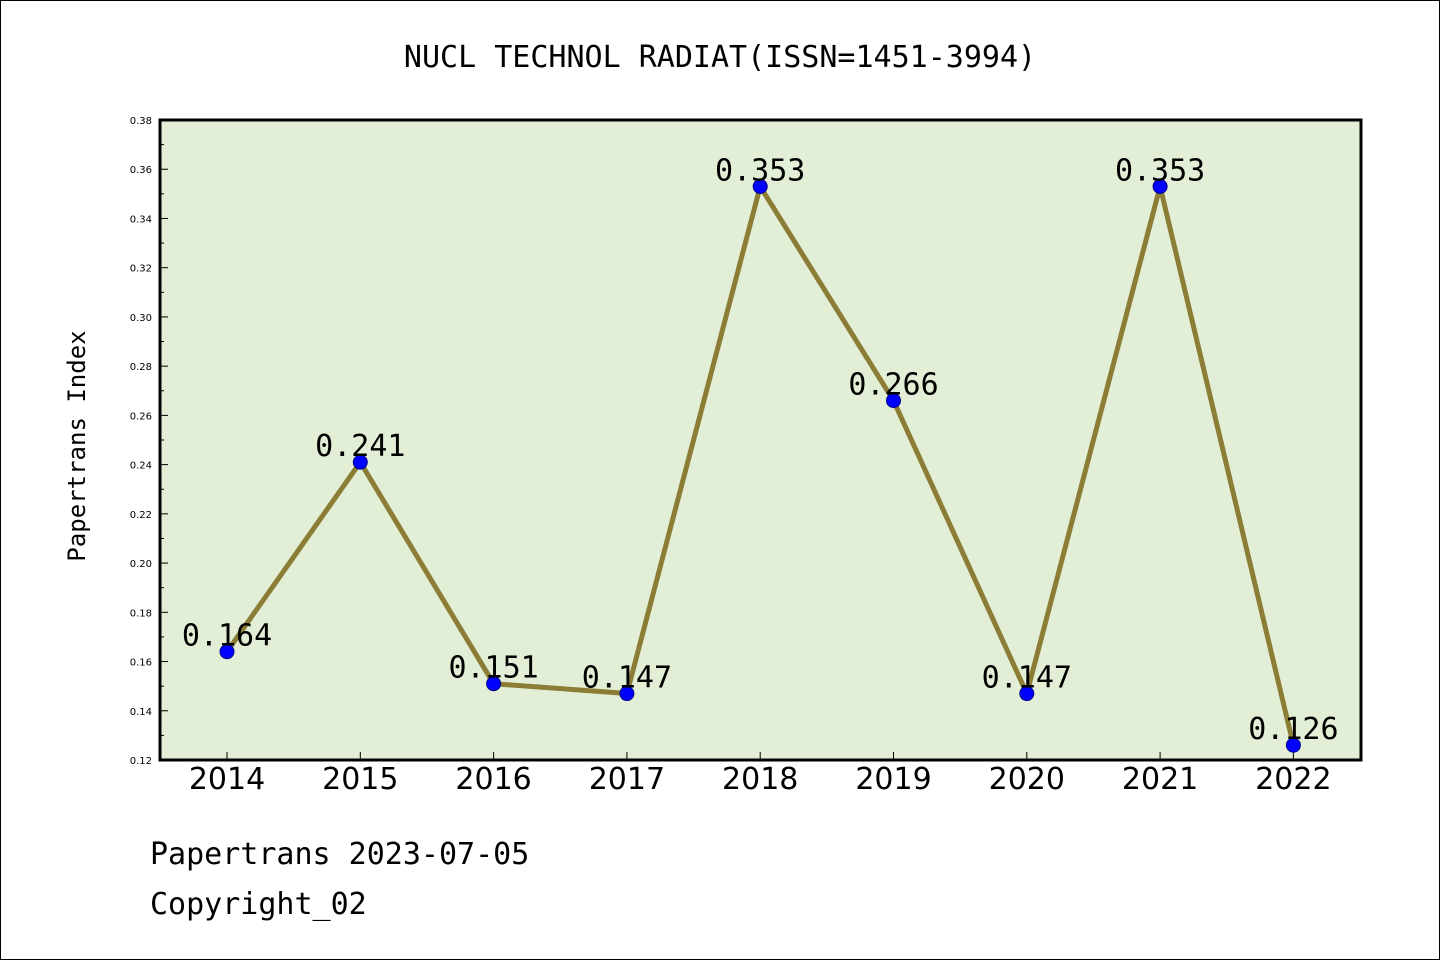 The image size is (1440, 960). What do you see at coordinates (720, 57) in the screenshot?
I see `chart-title: NUCL TECHNOL RADIAT(ISSN=1451-3994)` at bounding box center [720, 57].